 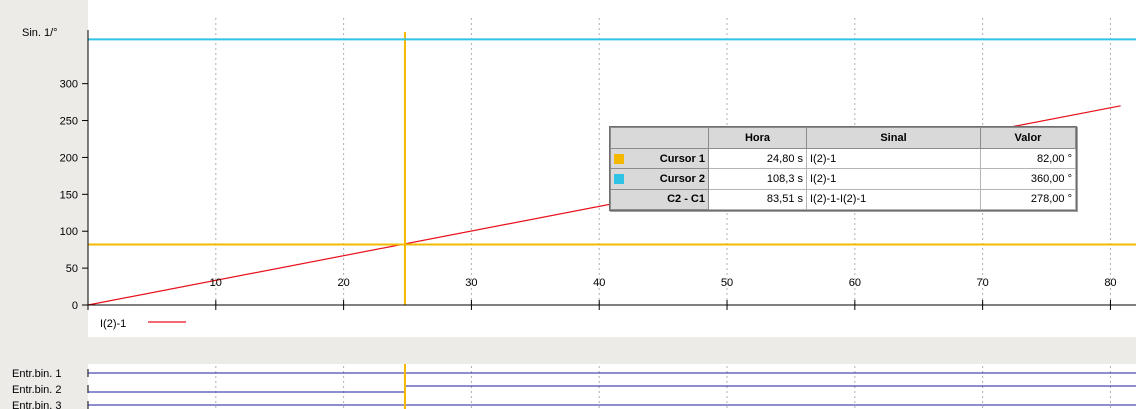 I want to click on binary-channels: Entr.bin. 1 Entr.bin. 2 Entr.bin. 3, so click(x=574, y=388).